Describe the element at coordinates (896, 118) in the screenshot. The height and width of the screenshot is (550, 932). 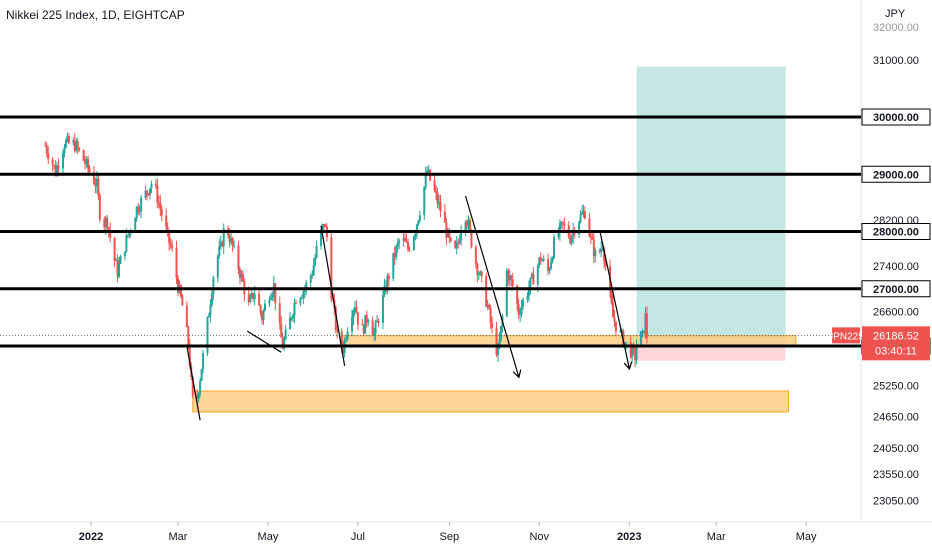
I see `level-label-30000: 30000.00` at that location.